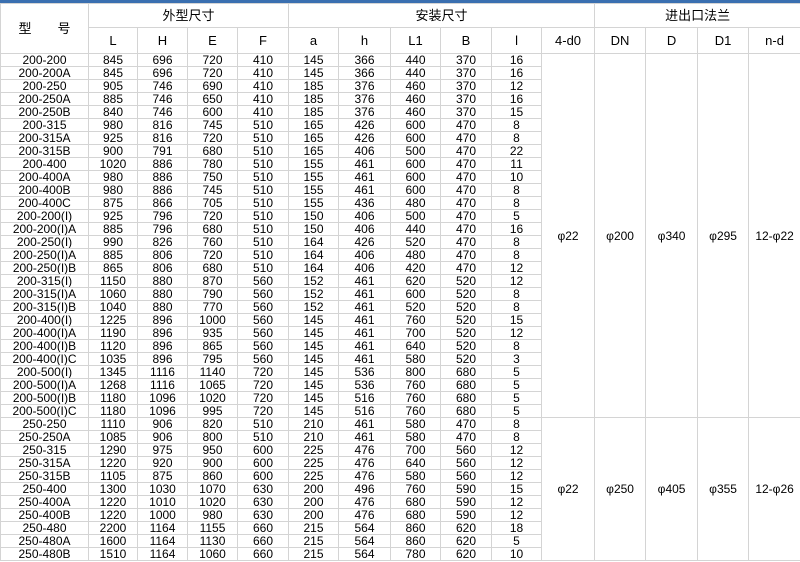 This screenshot has height=562, width=800. What do you see at coordinates (314, 151) in the screenshot?
I see `value-cell: 165` at bounding box center [314, 151].